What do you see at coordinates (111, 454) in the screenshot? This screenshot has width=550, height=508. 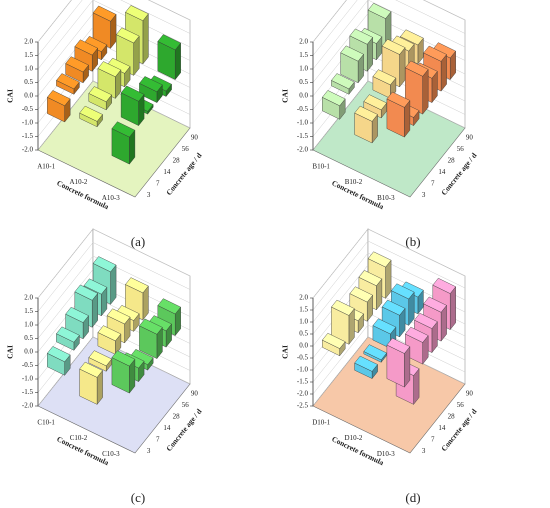 I see `x-tick-label: C10-3` at bounding box center [111, 454].